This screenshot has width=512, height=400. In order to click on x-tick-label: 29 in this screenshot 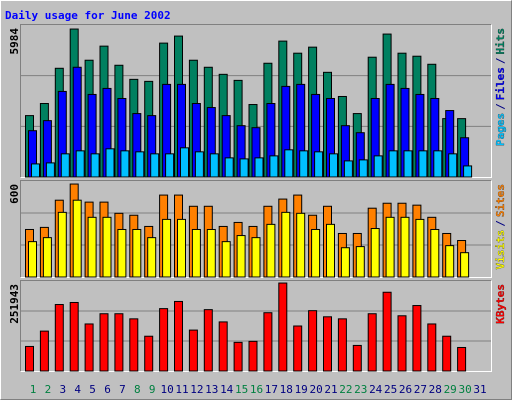, I will do `click(450, 389)`.